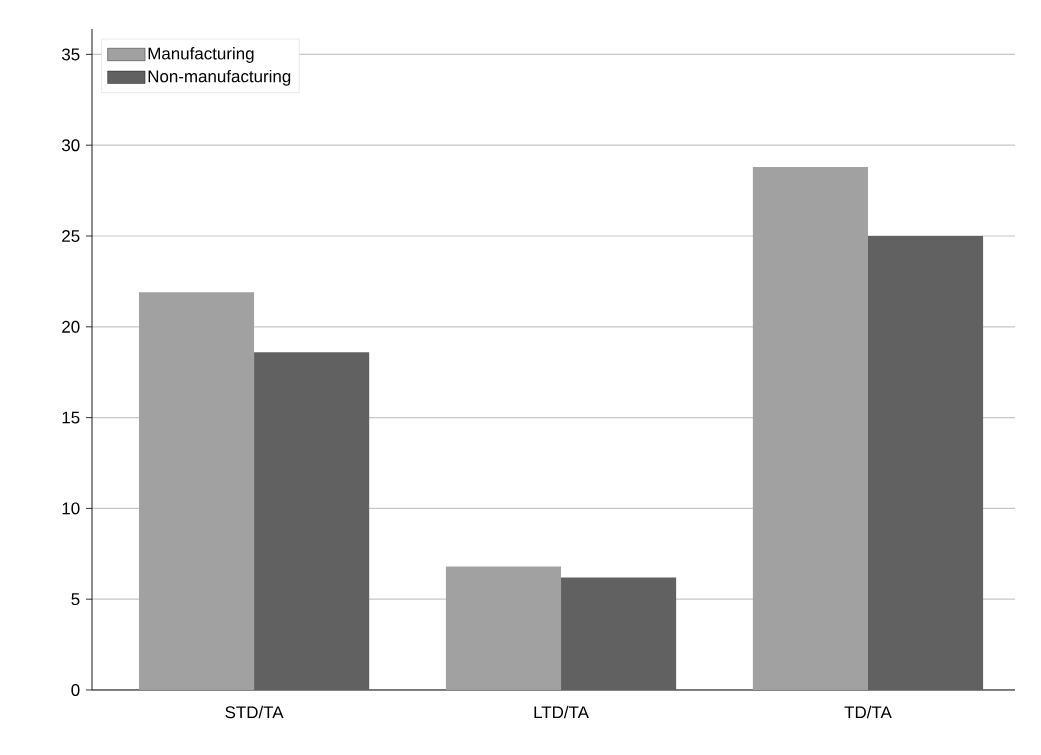  What do you see at coordinates (71, 236) in the screenshot?
I see `y-tick-label: 25` at bounding box center [71, 236].